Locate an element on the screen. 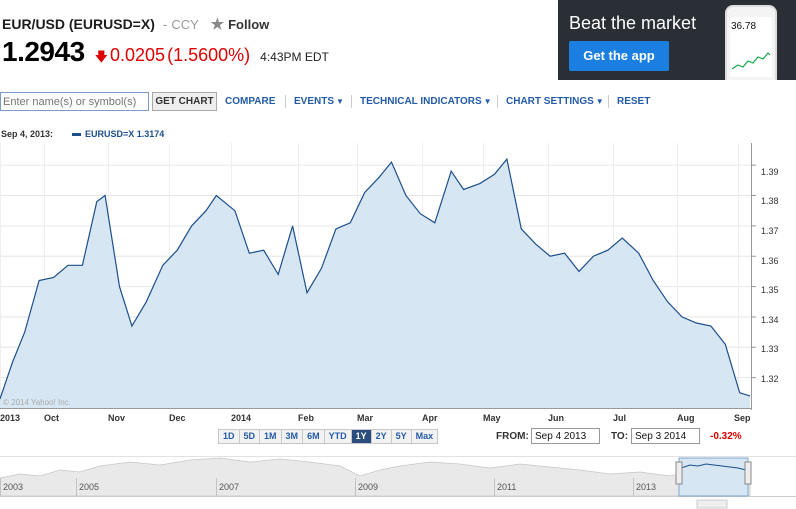 The image size is (796, 509). range-1y-button: 1Y is located at coordinates (361, 436).